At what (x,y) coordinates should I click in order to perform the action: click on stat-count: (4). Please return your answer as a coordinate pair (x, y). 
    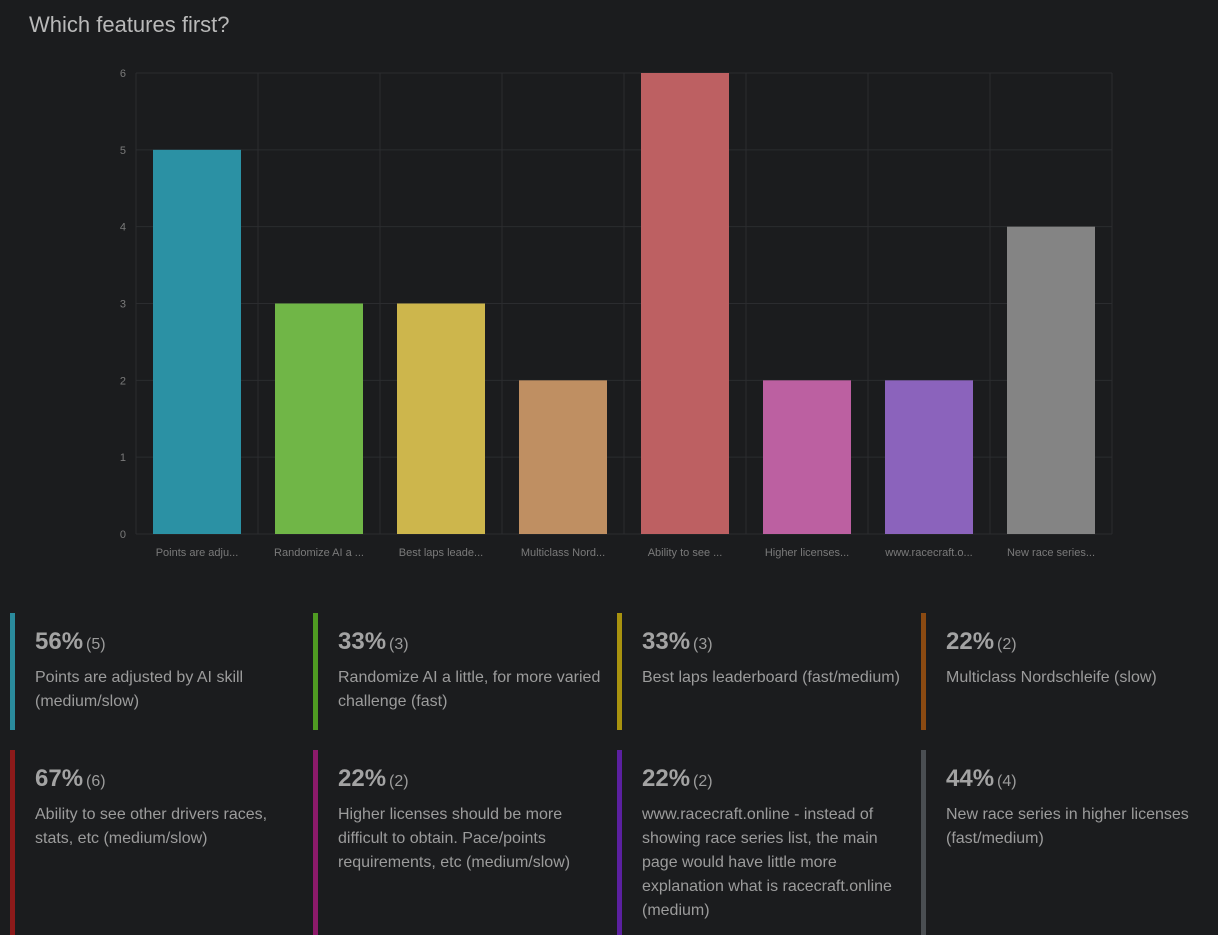
    Looking at the image, I should click on (1007, 781).